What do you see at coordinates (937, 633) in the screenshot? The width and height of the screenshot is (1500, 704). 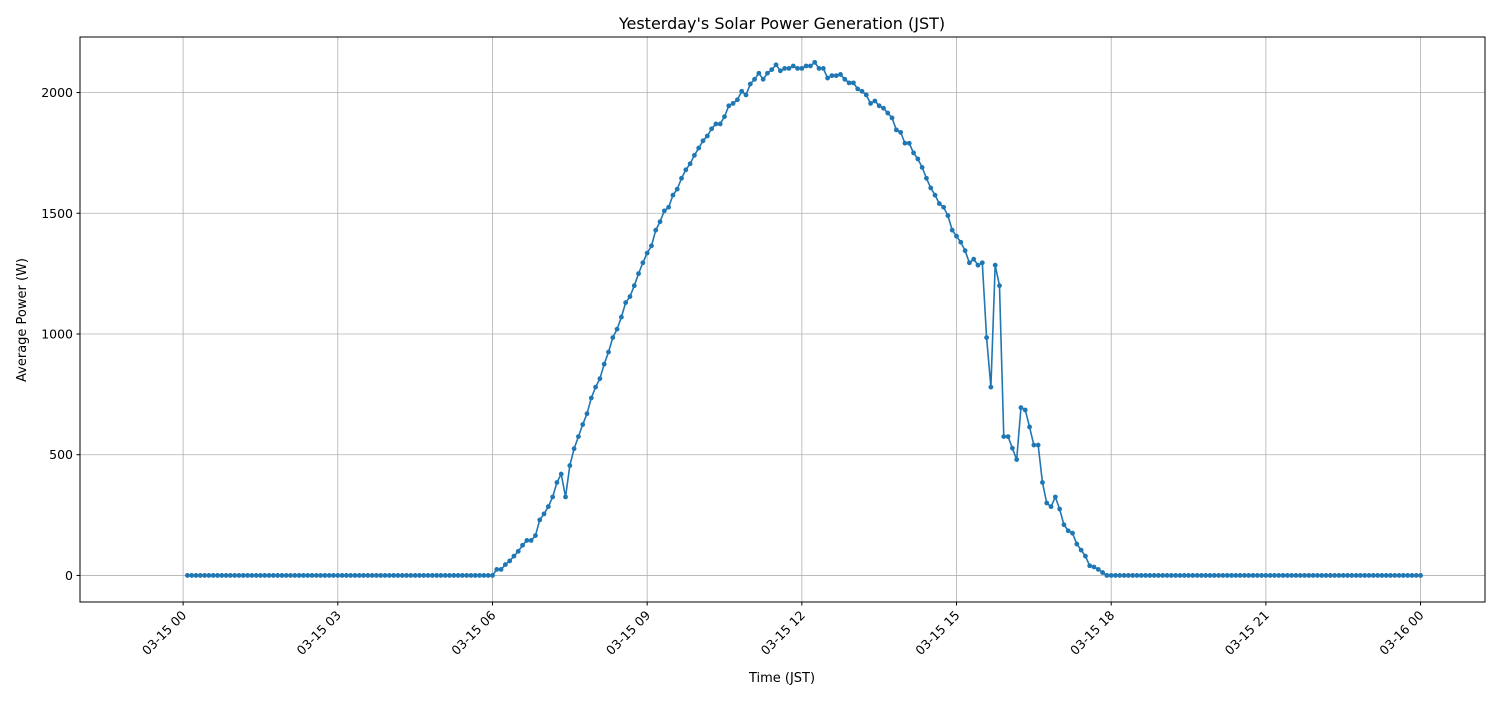 I see `x-tick-label: 03-15 15` at bounding box center [937, 633].